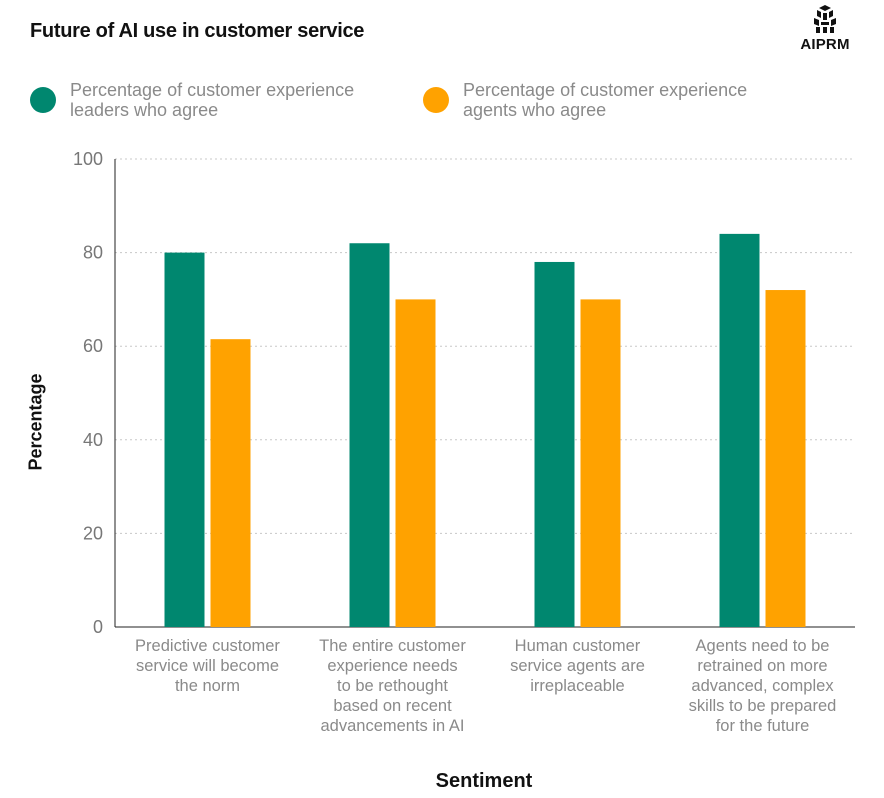 This screenshot has width=884, height=798. I want to click on x-tick-label: Agents need to be, so click(763, 646).